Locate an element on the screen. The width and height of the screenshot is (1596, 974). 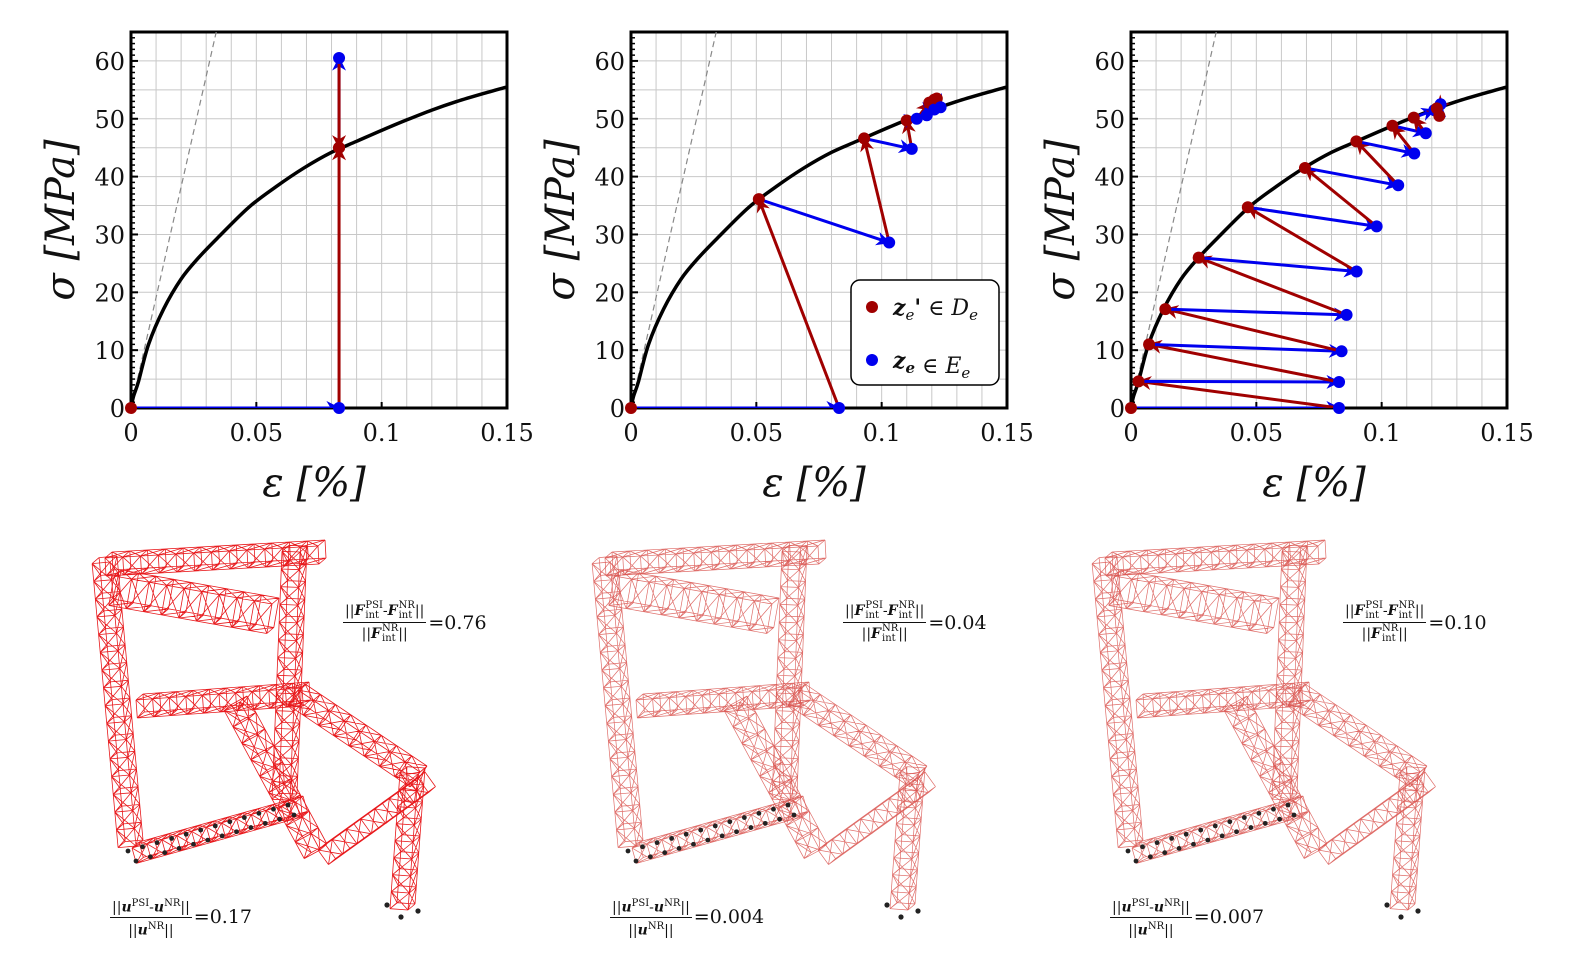
y-tick-label: 10 is located at coordinates (609, 351).